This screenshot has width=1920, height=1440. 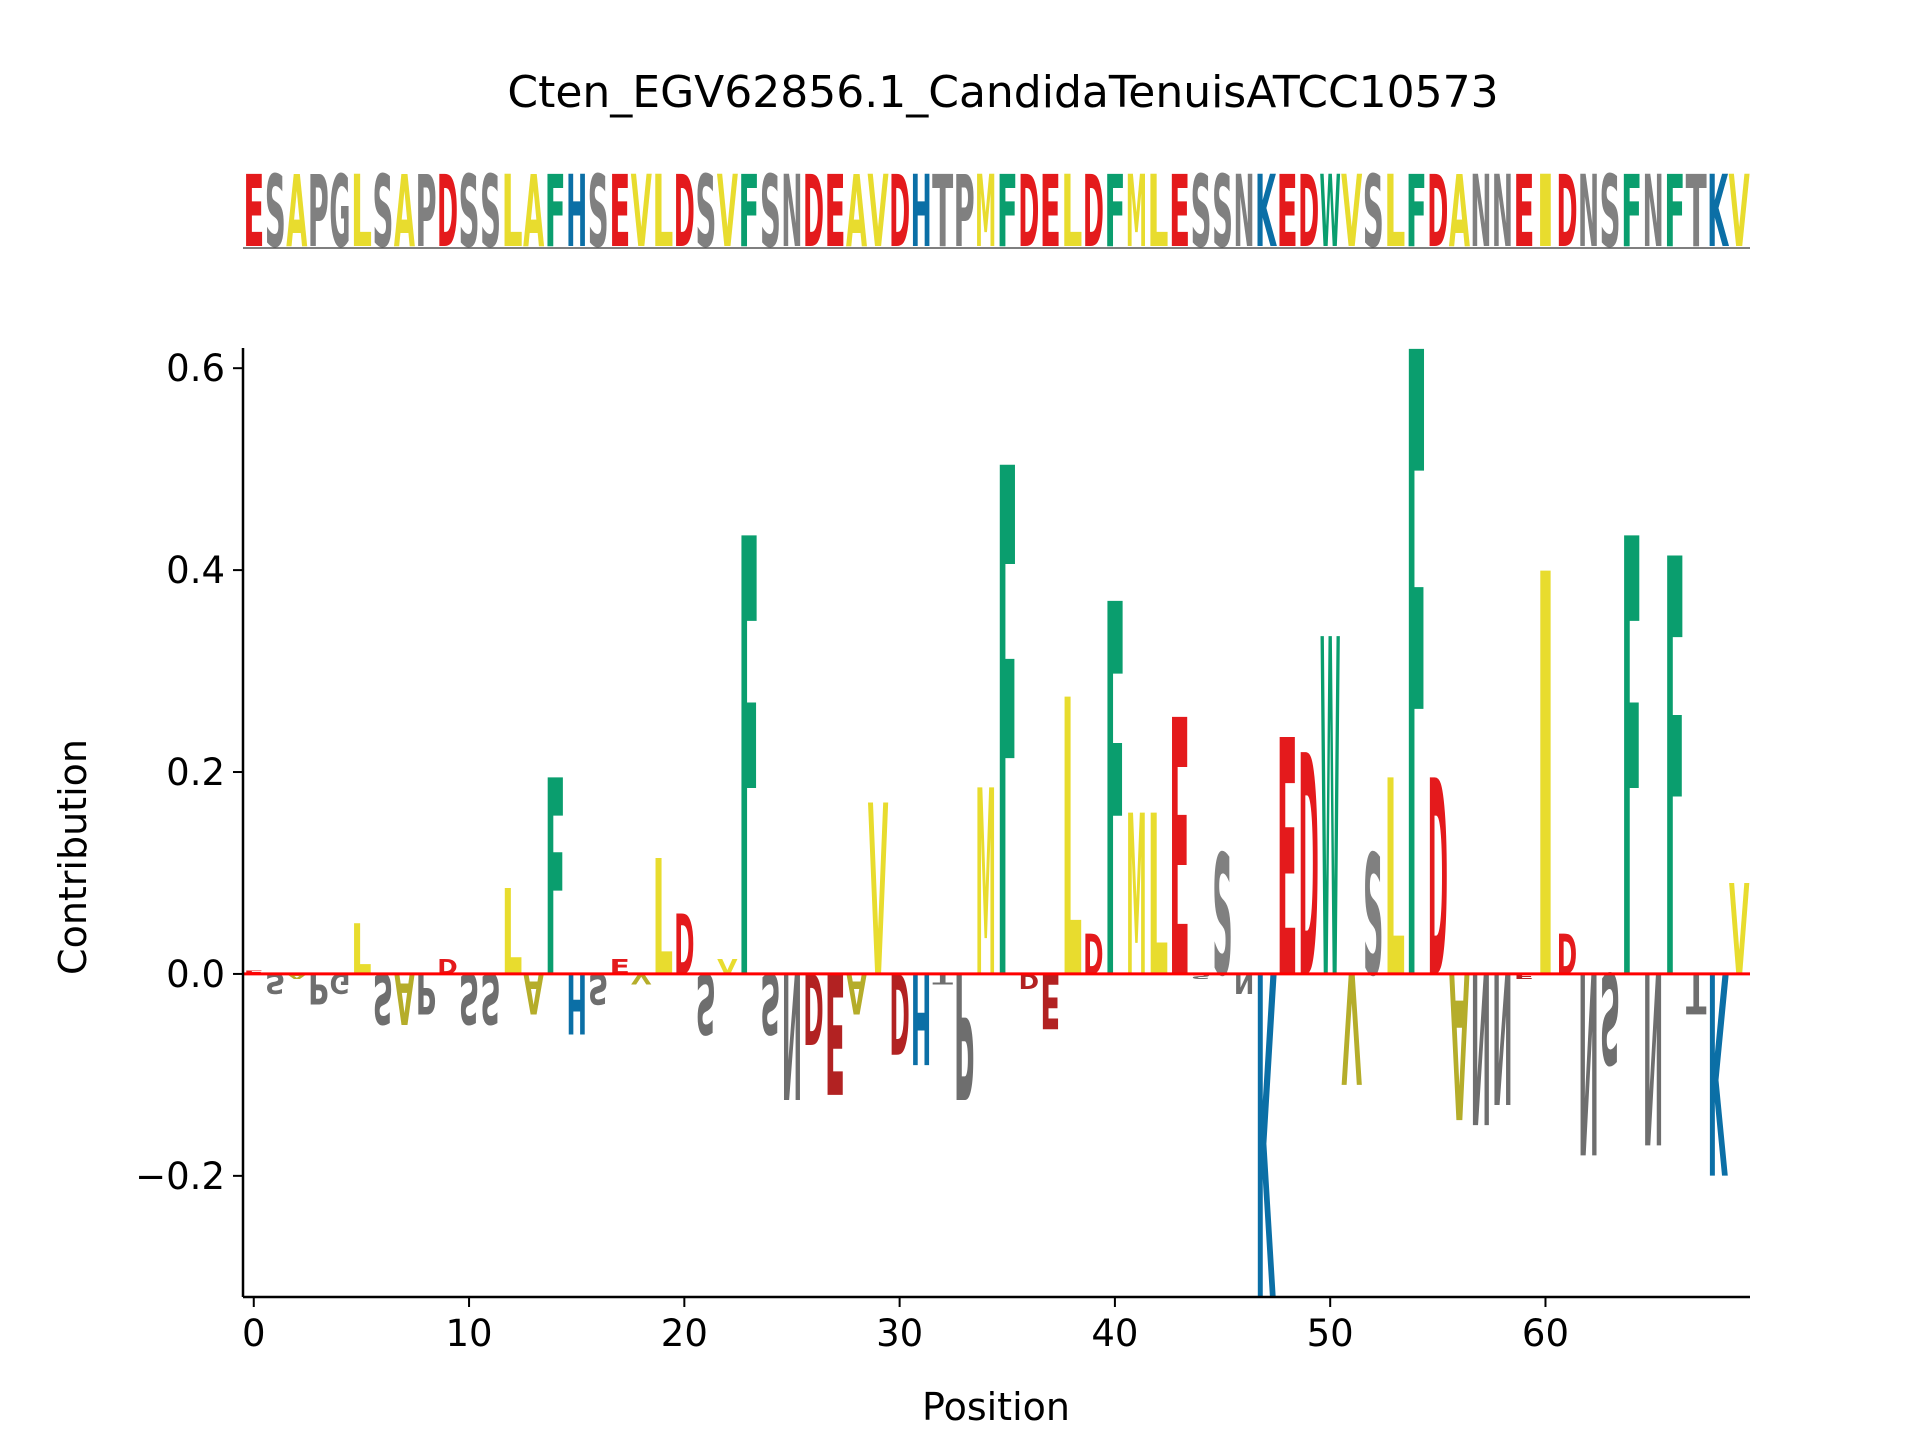 What do you see at coordinates (1696, 992) in the screenshot?
I see `logo-letter: T` at bounding box center [1696, 992].